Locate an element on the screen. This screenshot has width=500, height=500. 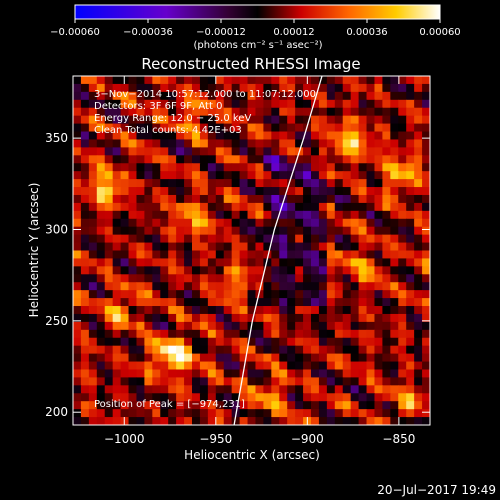
colorbar-tick-label: −0.00012 is located at coordinates (221, 32).